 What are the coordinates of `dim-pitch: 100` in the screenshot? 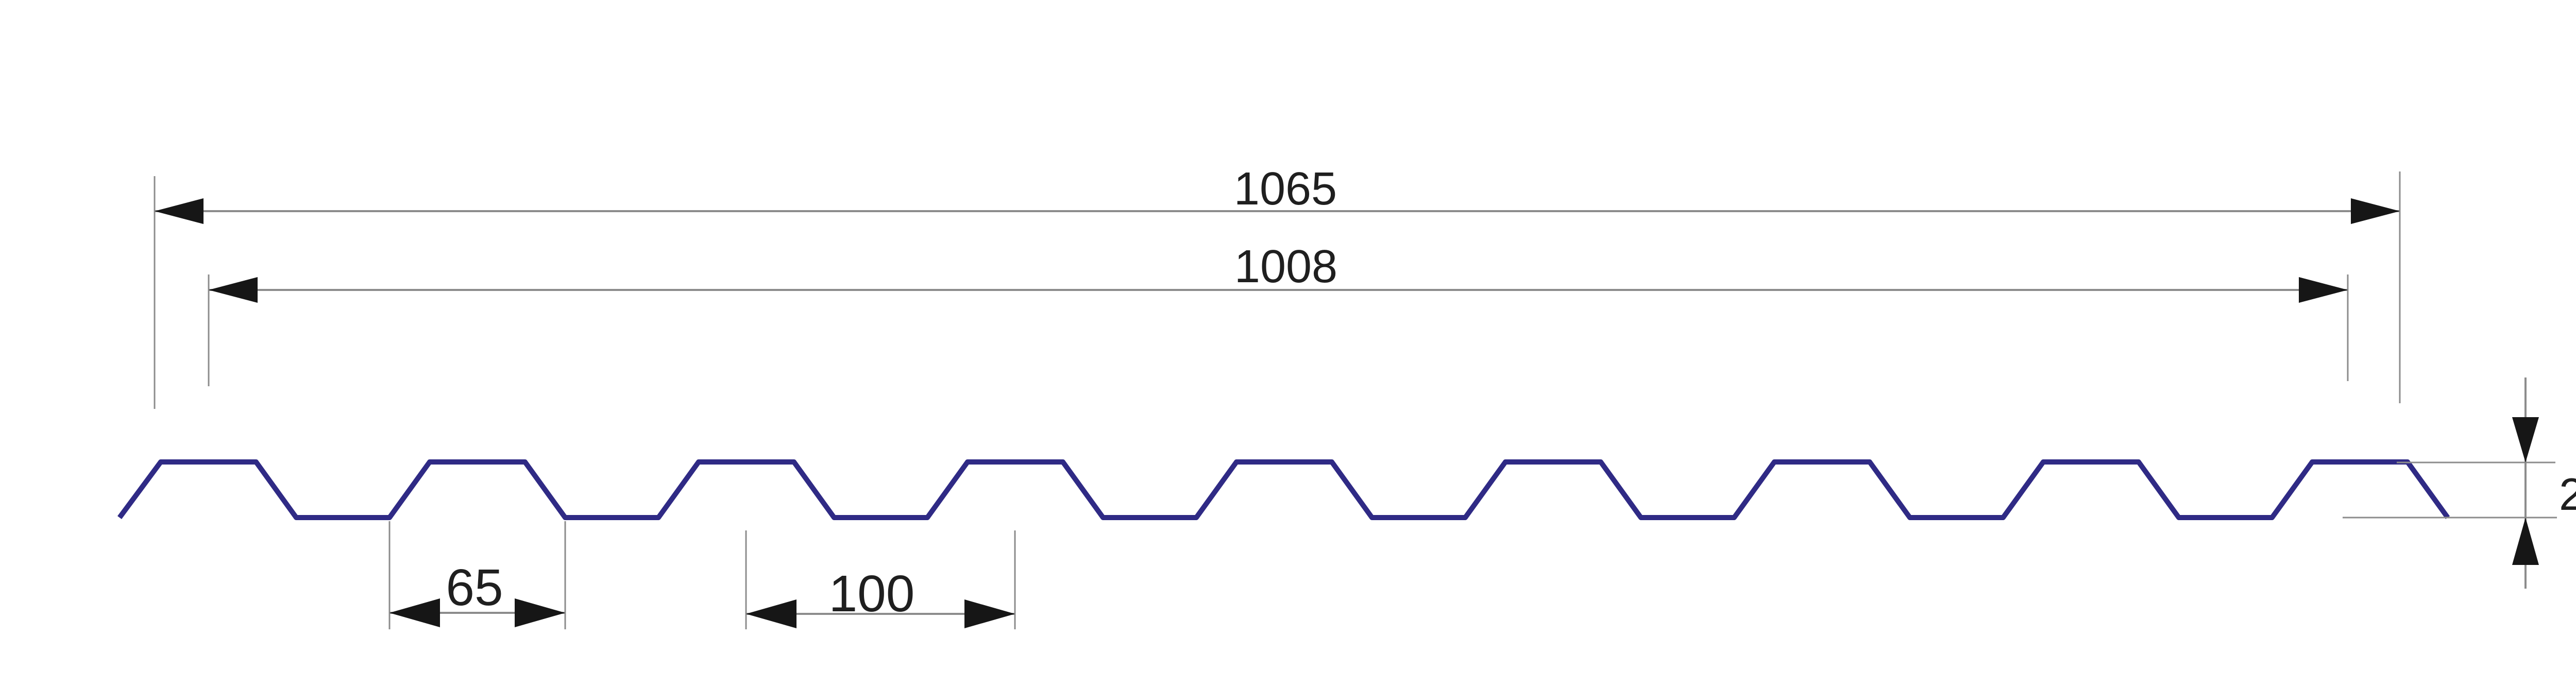 It's located at (880, 579).